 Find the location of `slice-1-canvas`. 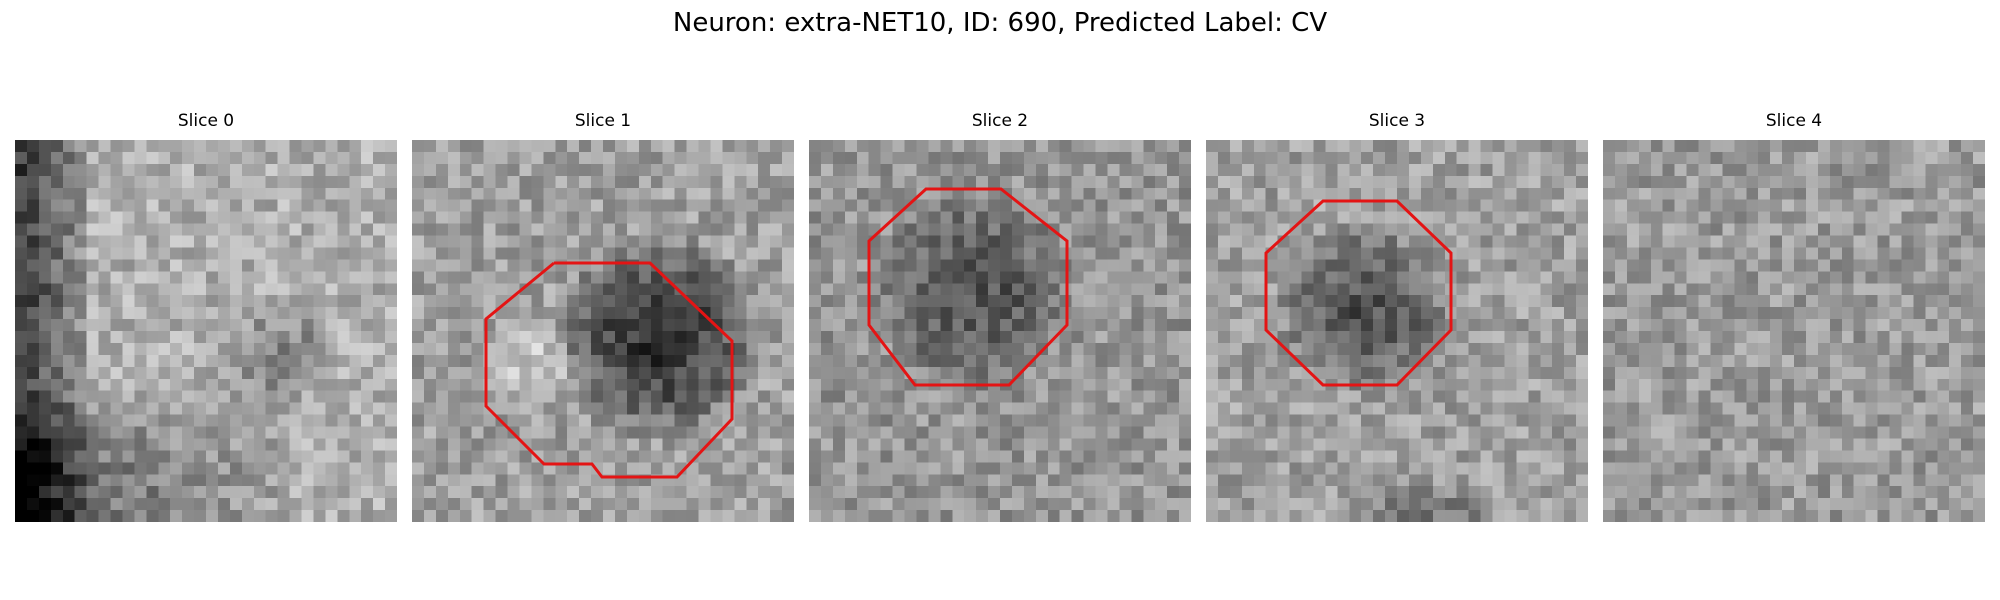

slice-1-canvas is located at coordinates (603, 331).